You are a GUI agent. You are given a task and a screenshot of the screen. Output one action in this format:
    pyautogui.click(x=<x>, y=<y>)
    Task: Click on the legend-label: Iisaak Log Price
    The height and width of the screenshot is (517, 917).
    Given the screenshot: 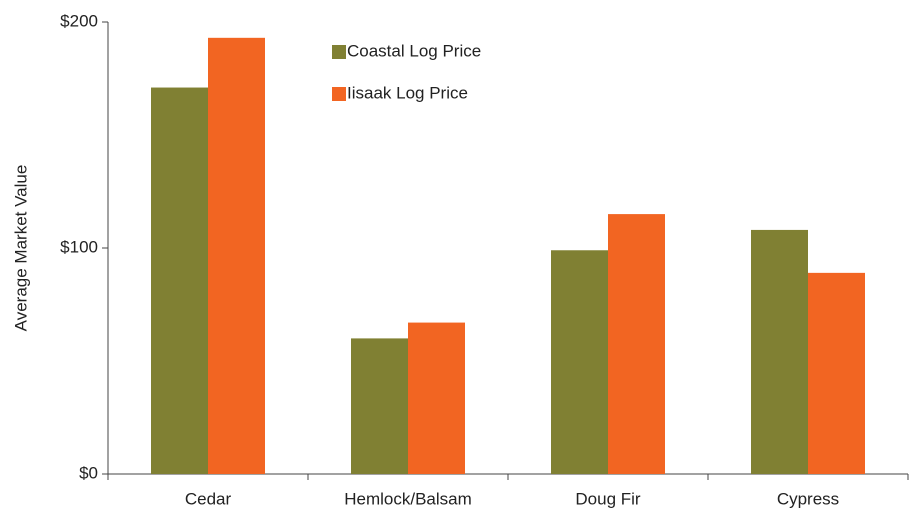 What is the action you would take?
    pyautogui.click(x=407, y=92)
    